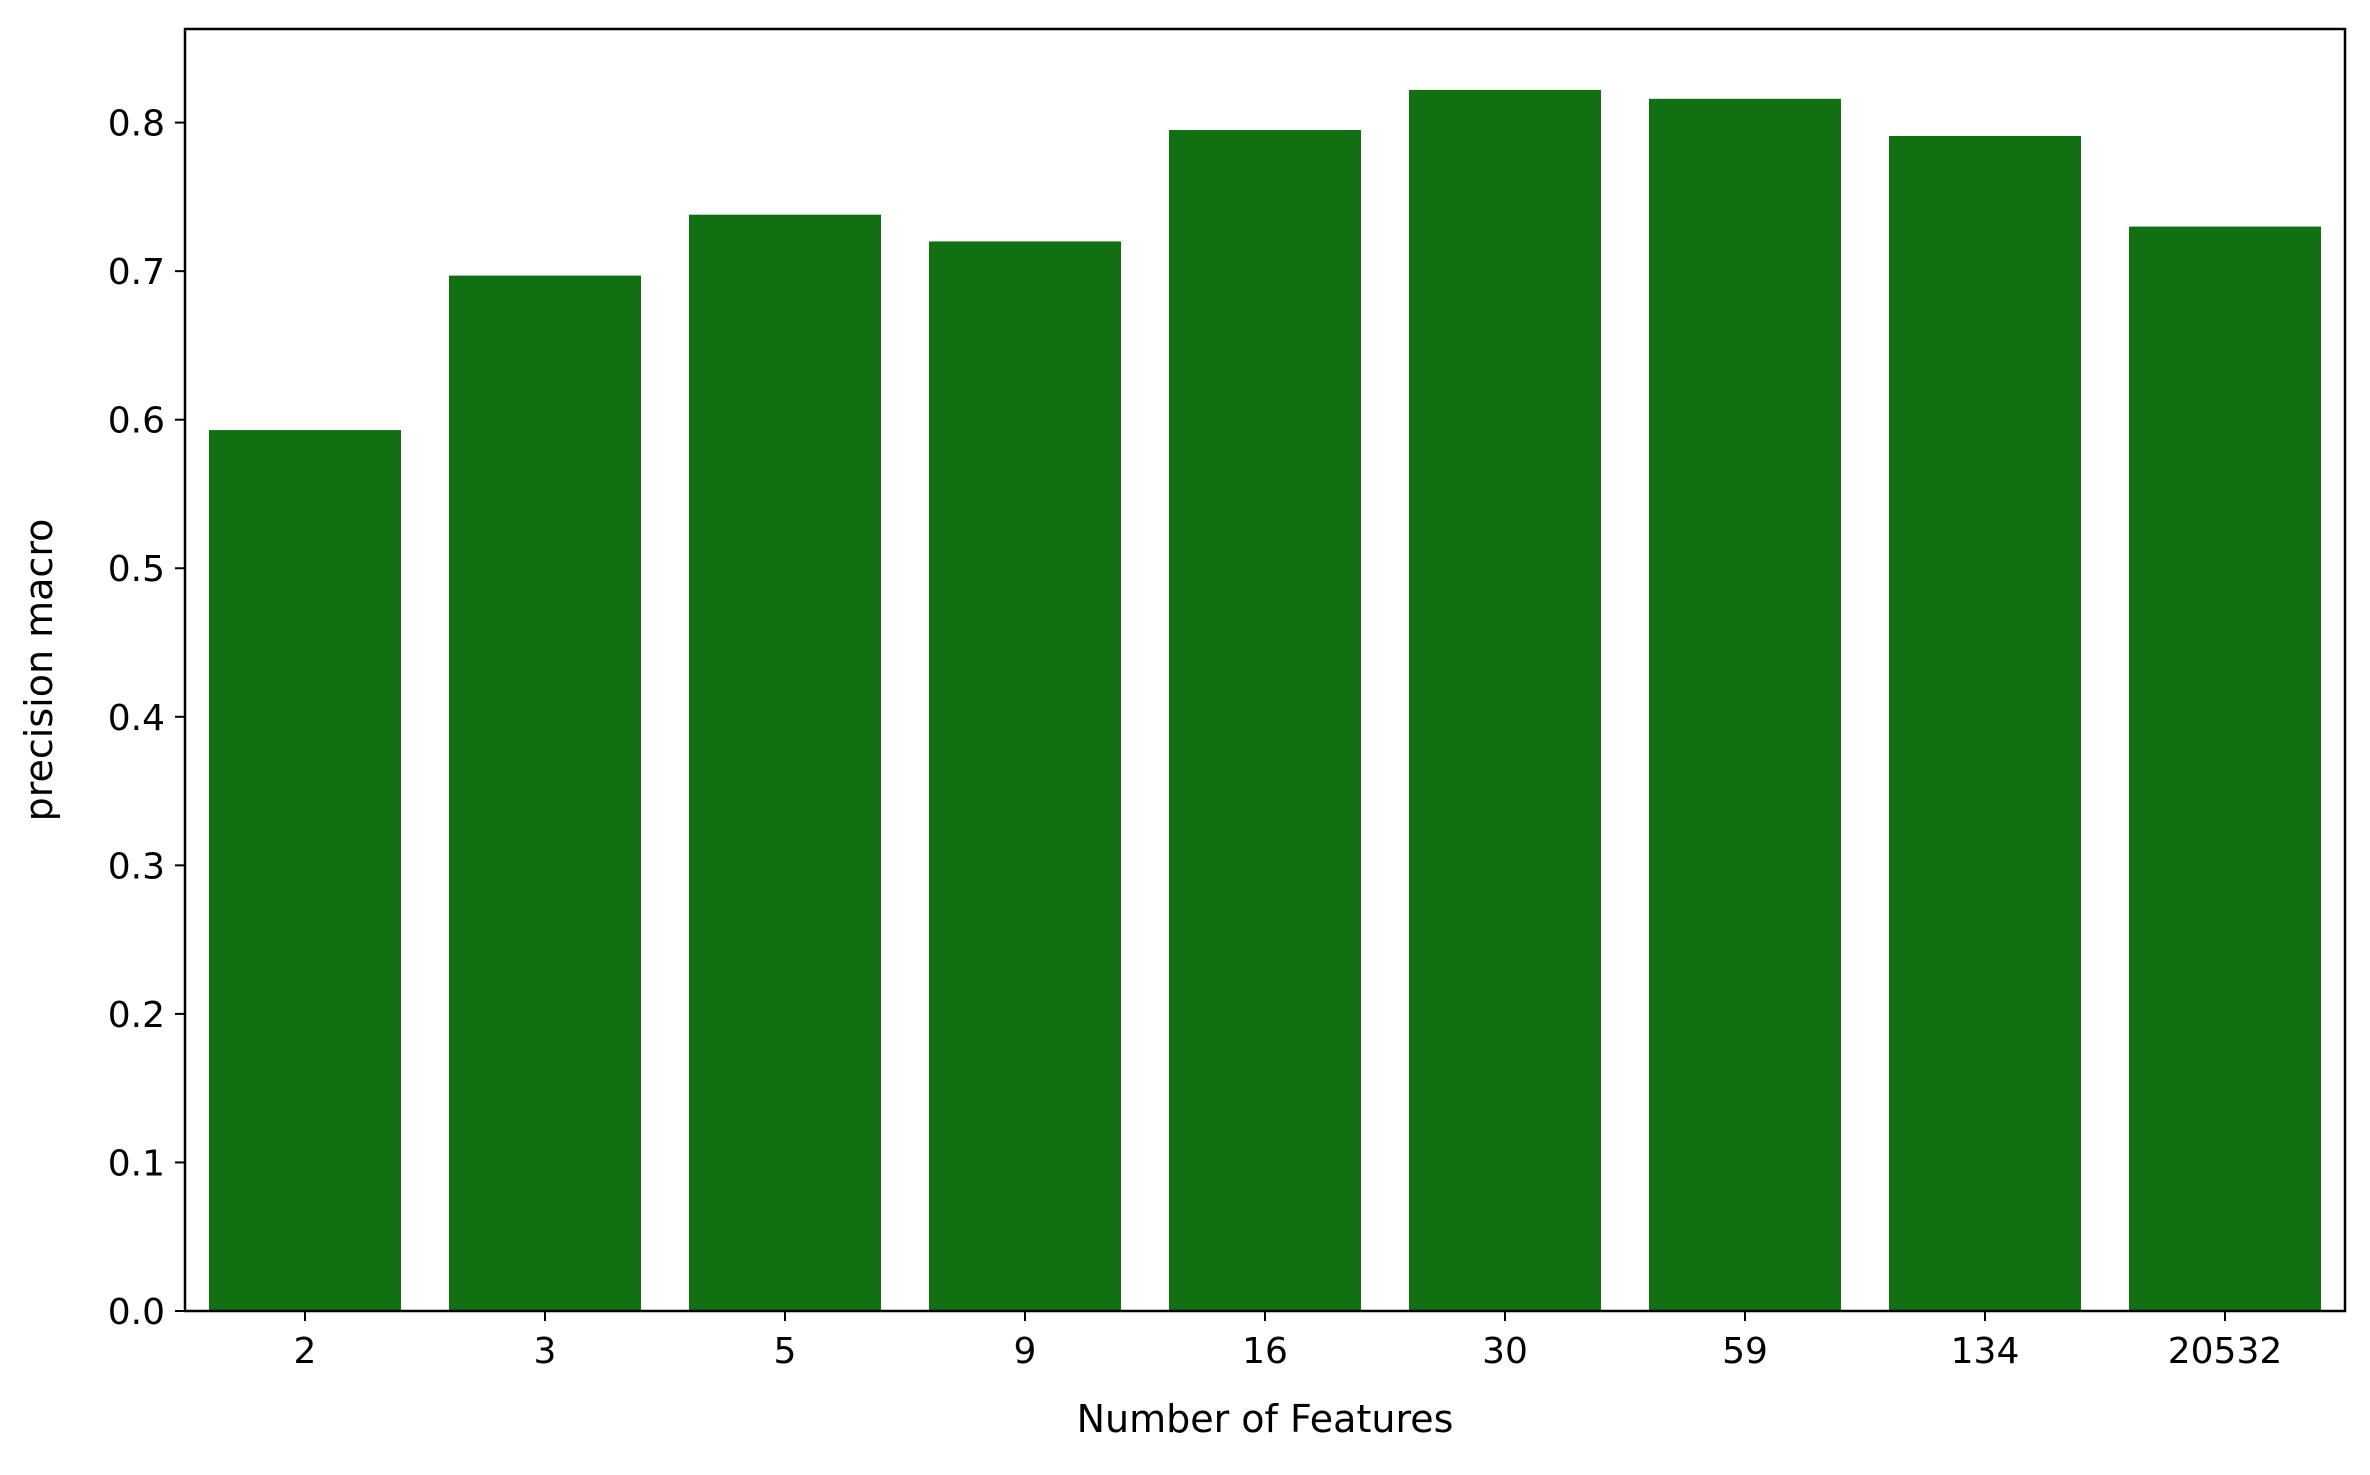  I want to click on y-tick-label: 0.2, so click(136, 1015).